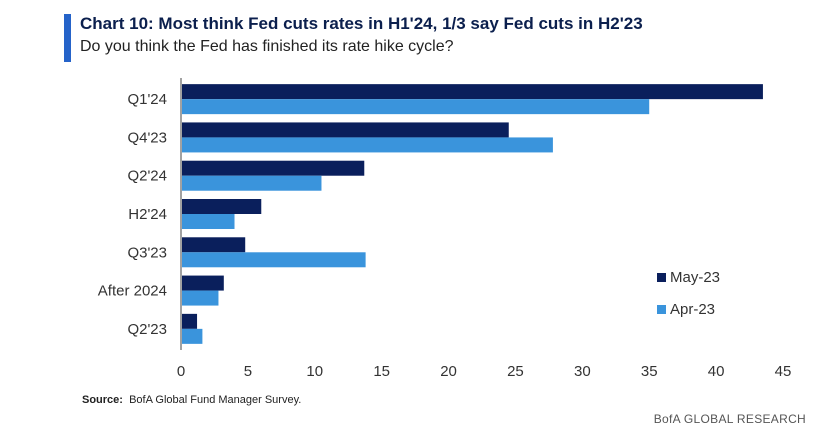  I want to click on category-label: Q4'23, so click(147, 137).